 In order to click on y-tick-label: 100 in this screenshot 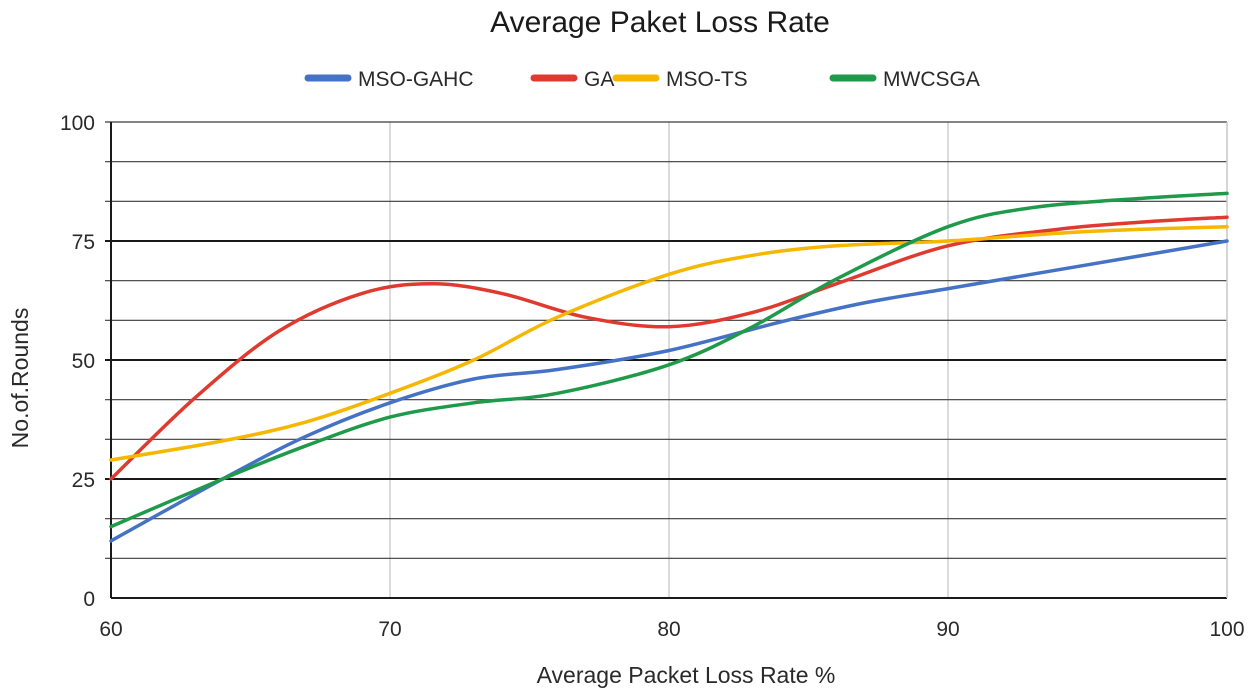, I will do `click(77, 123)`.